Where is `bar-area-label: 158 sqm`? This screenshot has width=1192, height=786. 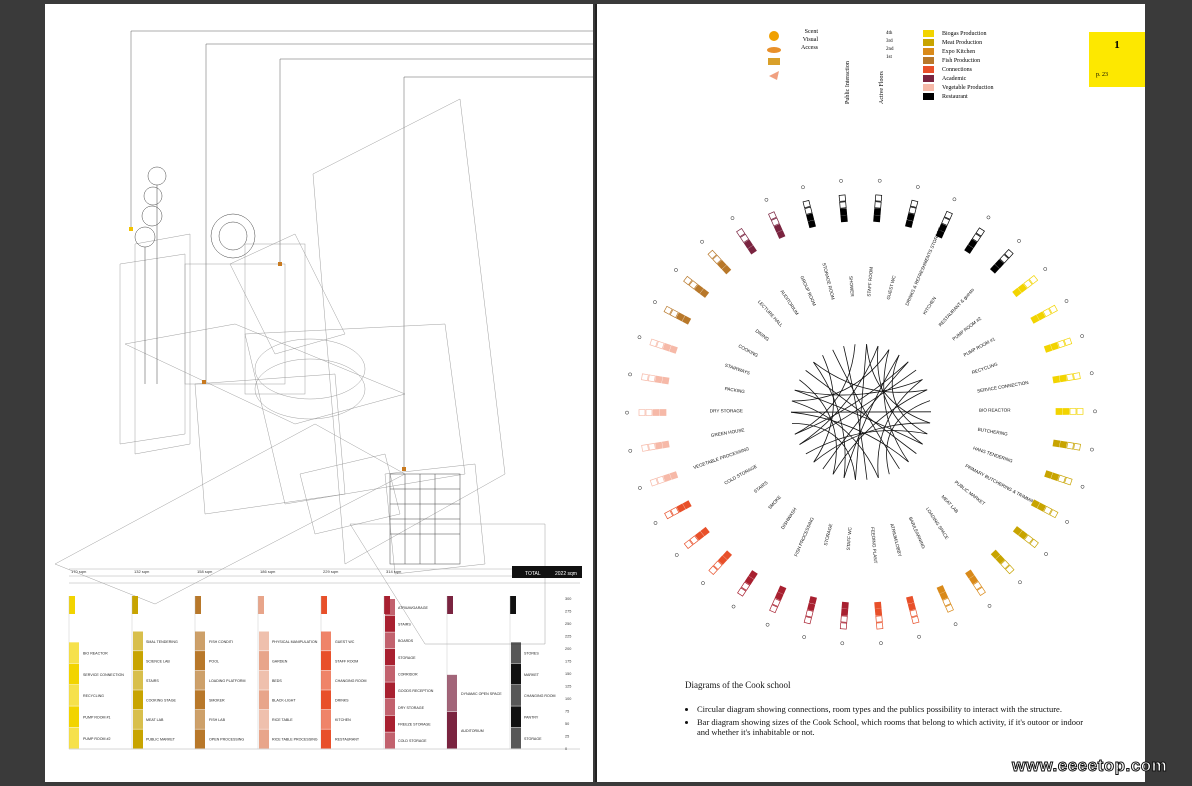 bar-area-label: 158 sqm is located at coordinates (205, 571).